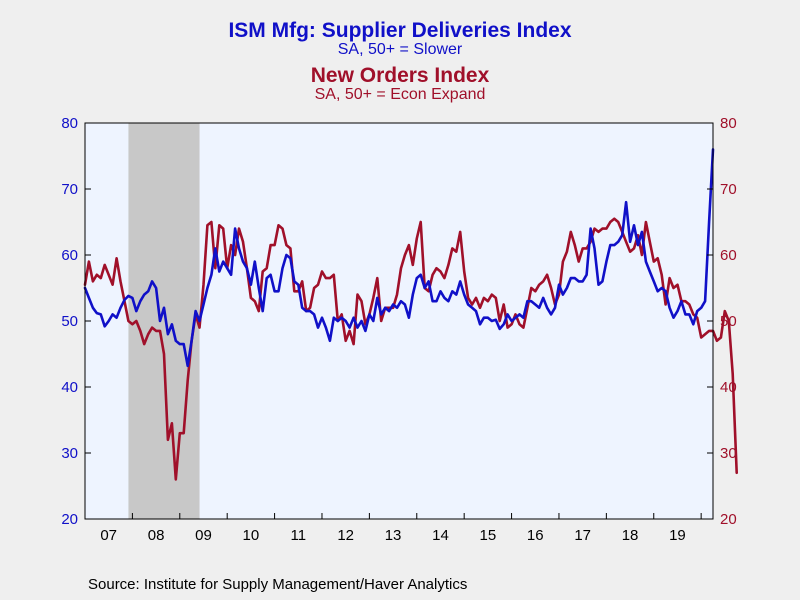 This screenshot has height=600, width=800. I want to click on x-tick-label: 07, so click(108, 535).